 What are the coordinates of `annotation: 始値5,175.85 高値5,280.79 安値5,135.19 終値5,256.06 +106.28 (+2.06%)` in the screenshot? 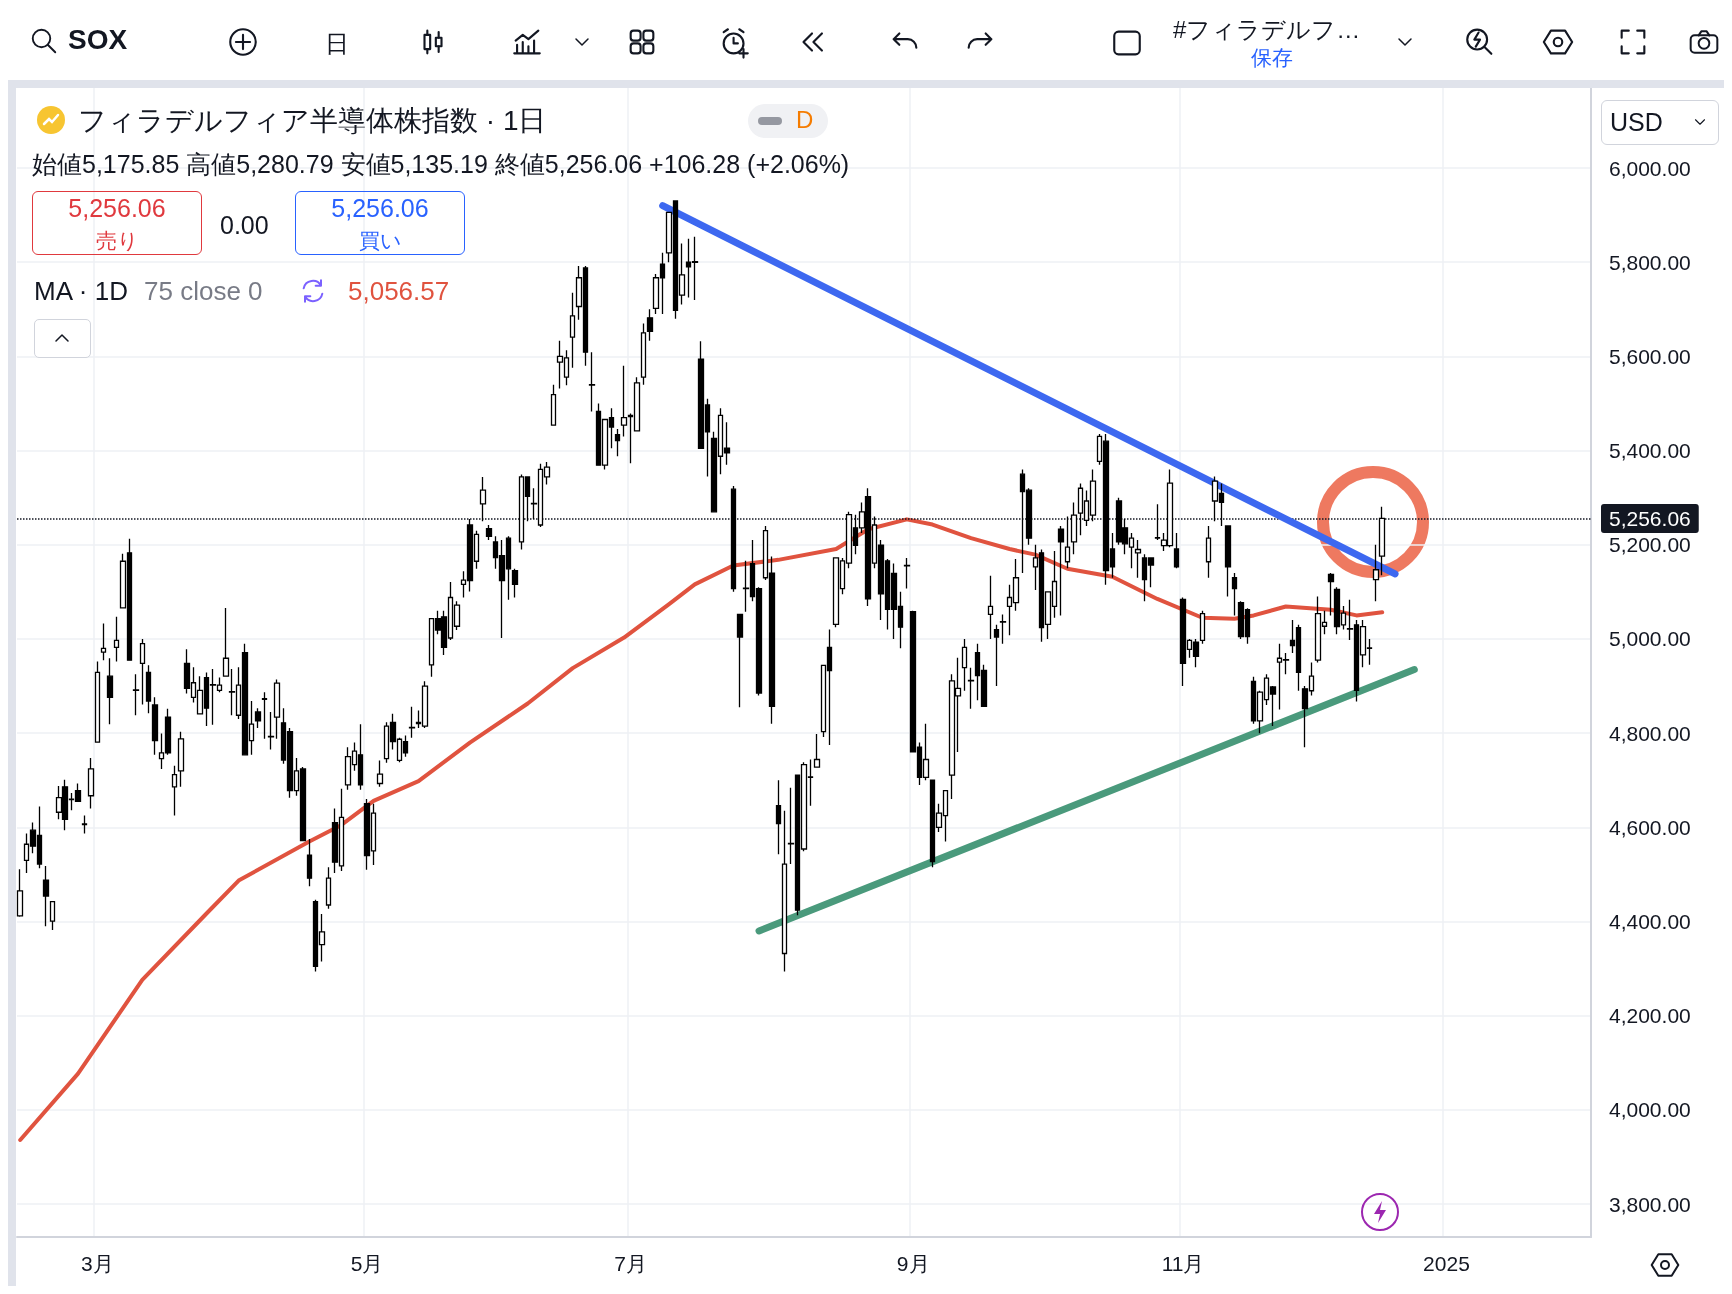 It's located at (441, 164).